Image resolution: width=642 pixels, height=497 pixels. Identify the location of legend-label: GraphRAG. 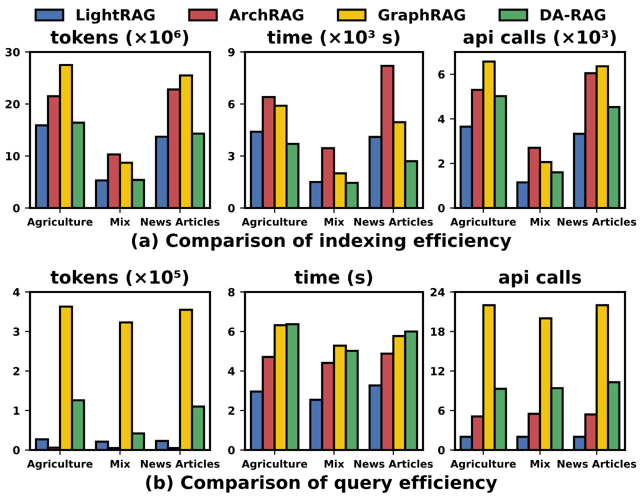
(421, 16).